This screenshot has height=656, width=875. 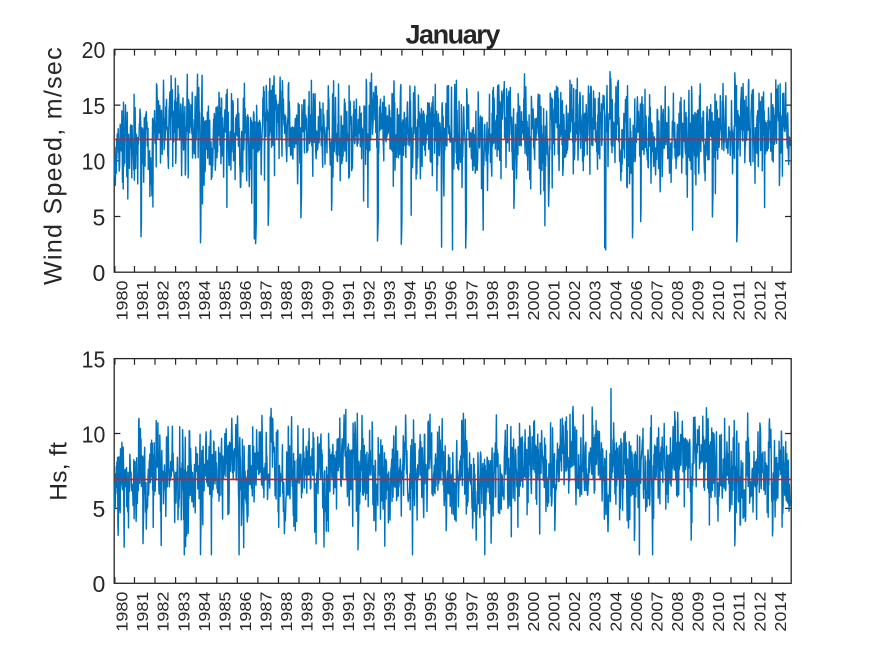 What do you see at coordinates (59, 471) in the screenshot?
I see `svg-text: Hs, ft` at bounding box center [59, 471].